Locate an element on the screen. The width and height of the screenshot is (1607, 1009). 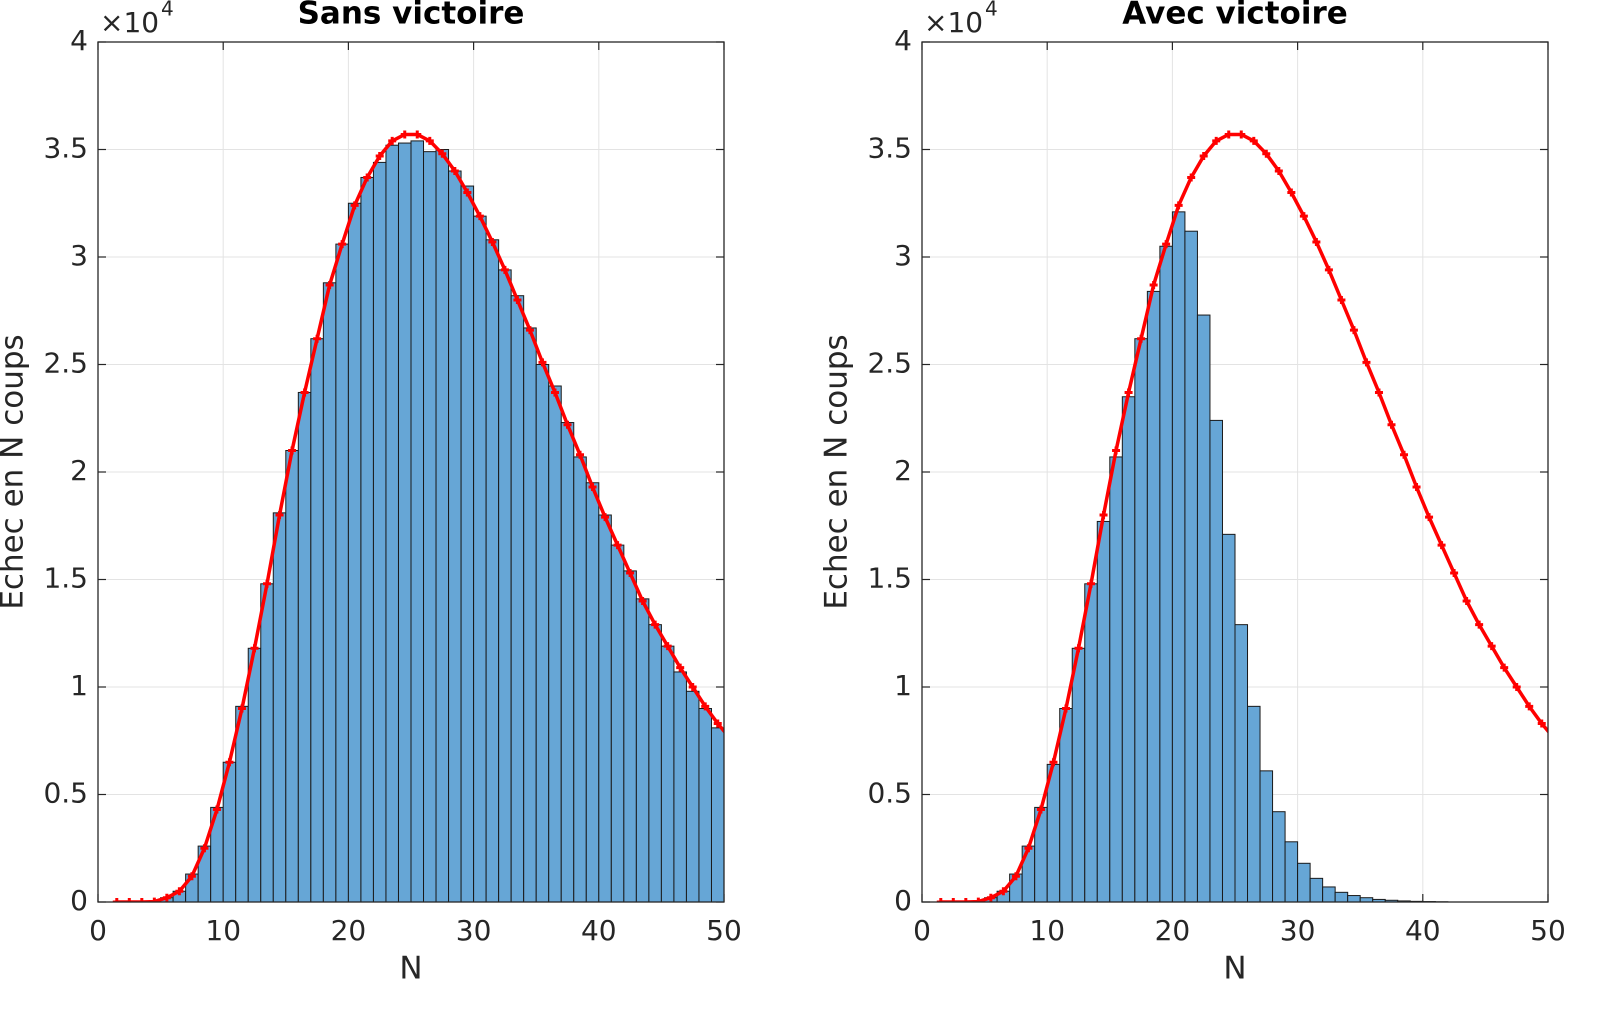
chart-title: Sans victoire is located at coordinates (411, 16).